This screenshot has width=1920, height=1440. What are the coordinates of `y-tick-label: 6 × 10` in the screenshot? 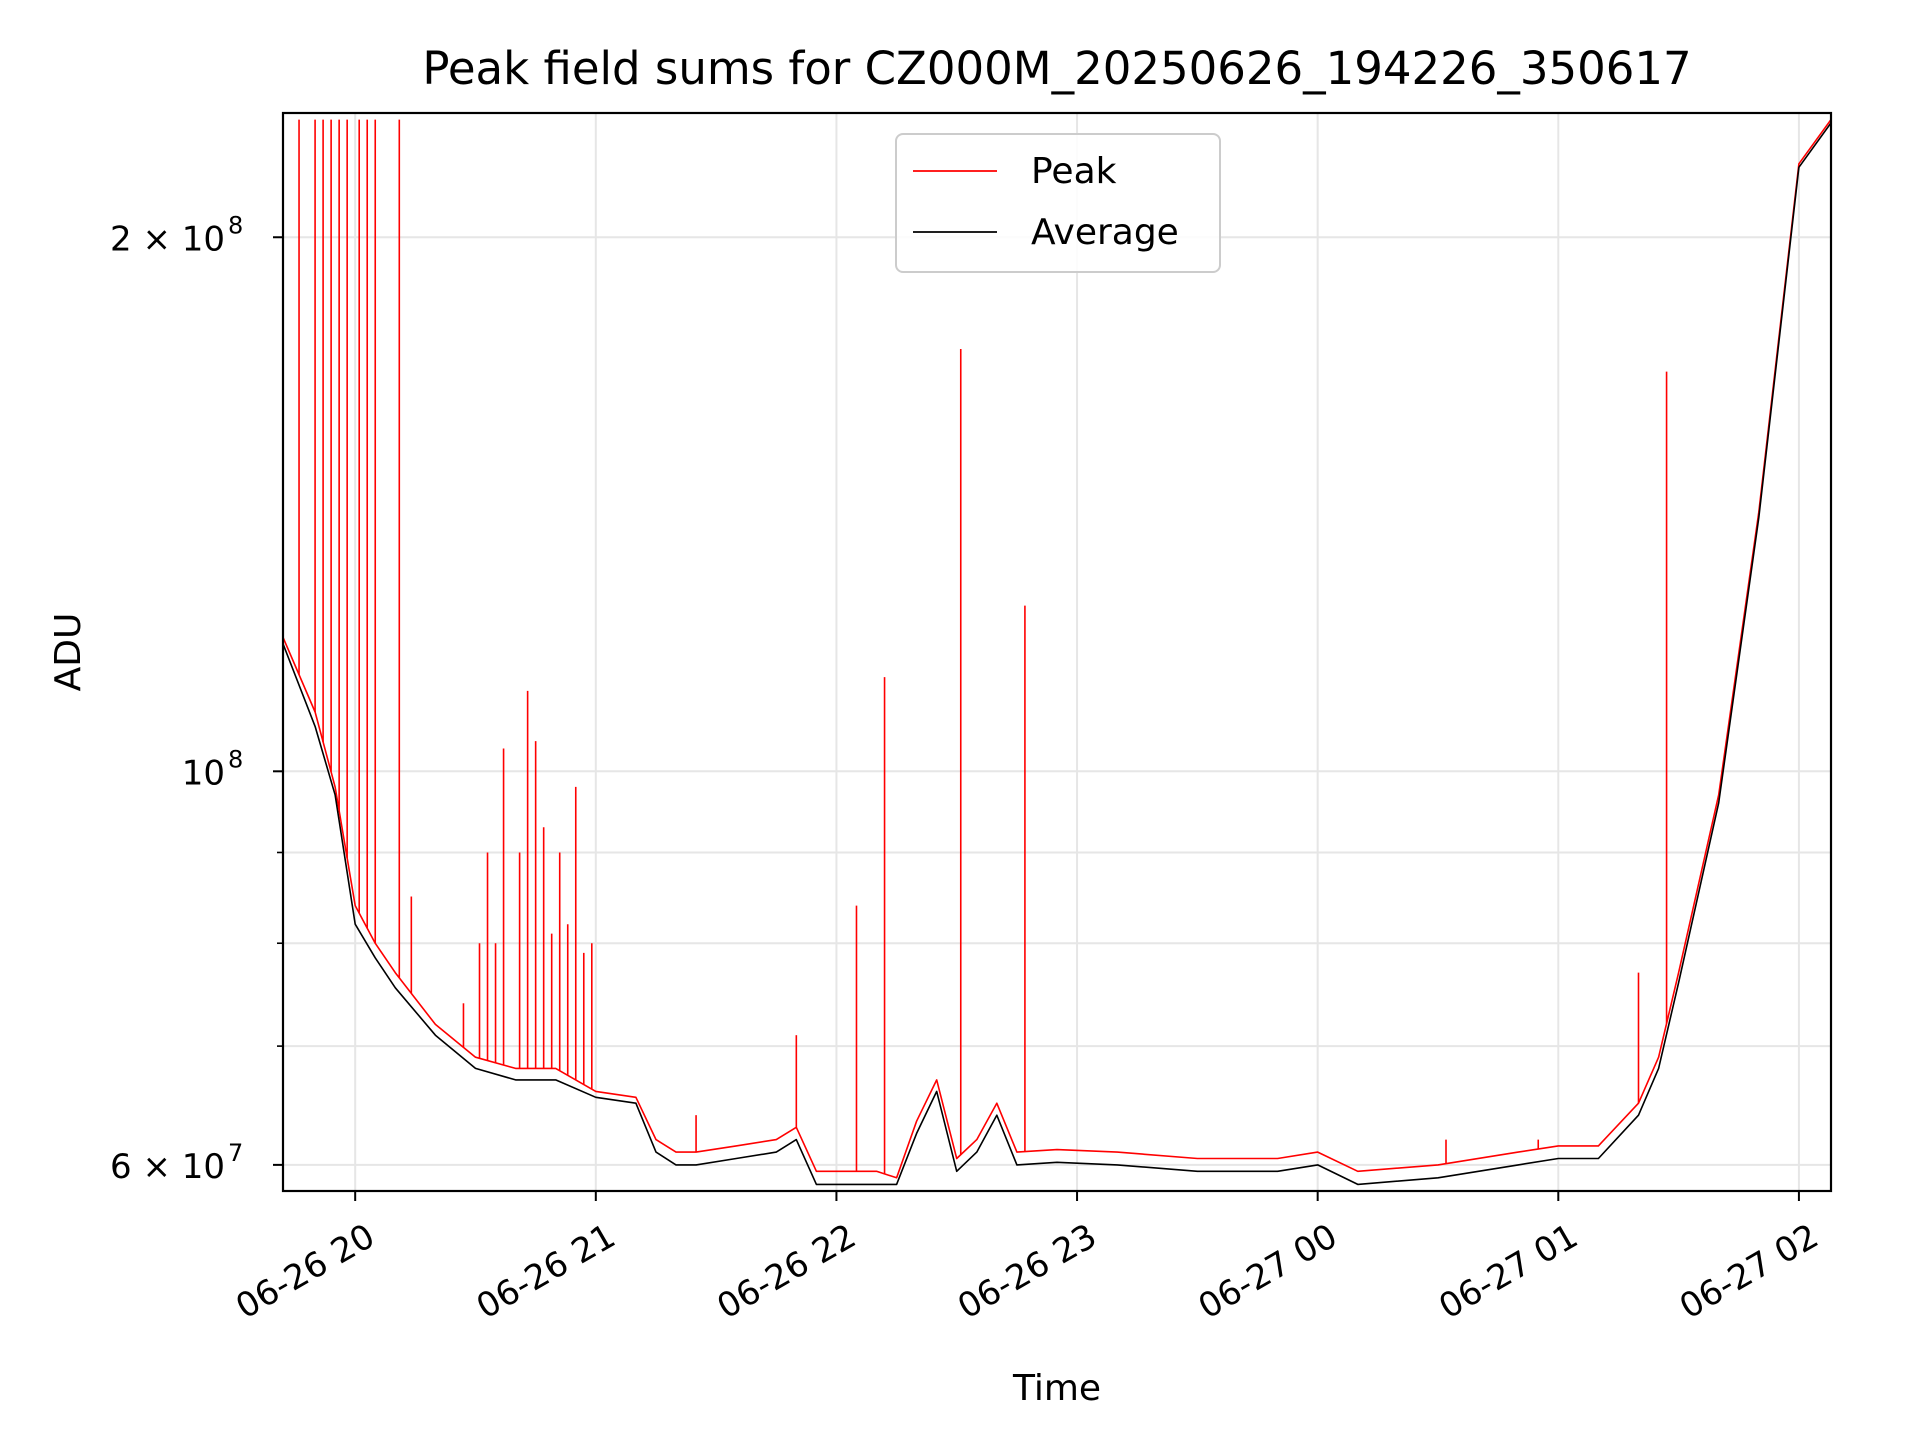 It's located at (167, 1167).